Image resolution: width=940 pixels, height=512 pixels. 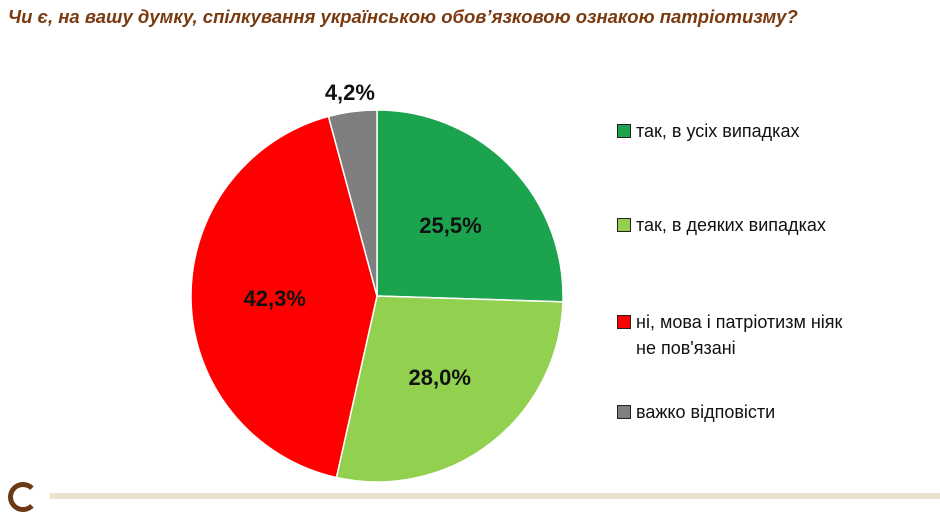 I want to click on legend-item-all-cases: так, в усіх випадках, so click(x=777, y=131).